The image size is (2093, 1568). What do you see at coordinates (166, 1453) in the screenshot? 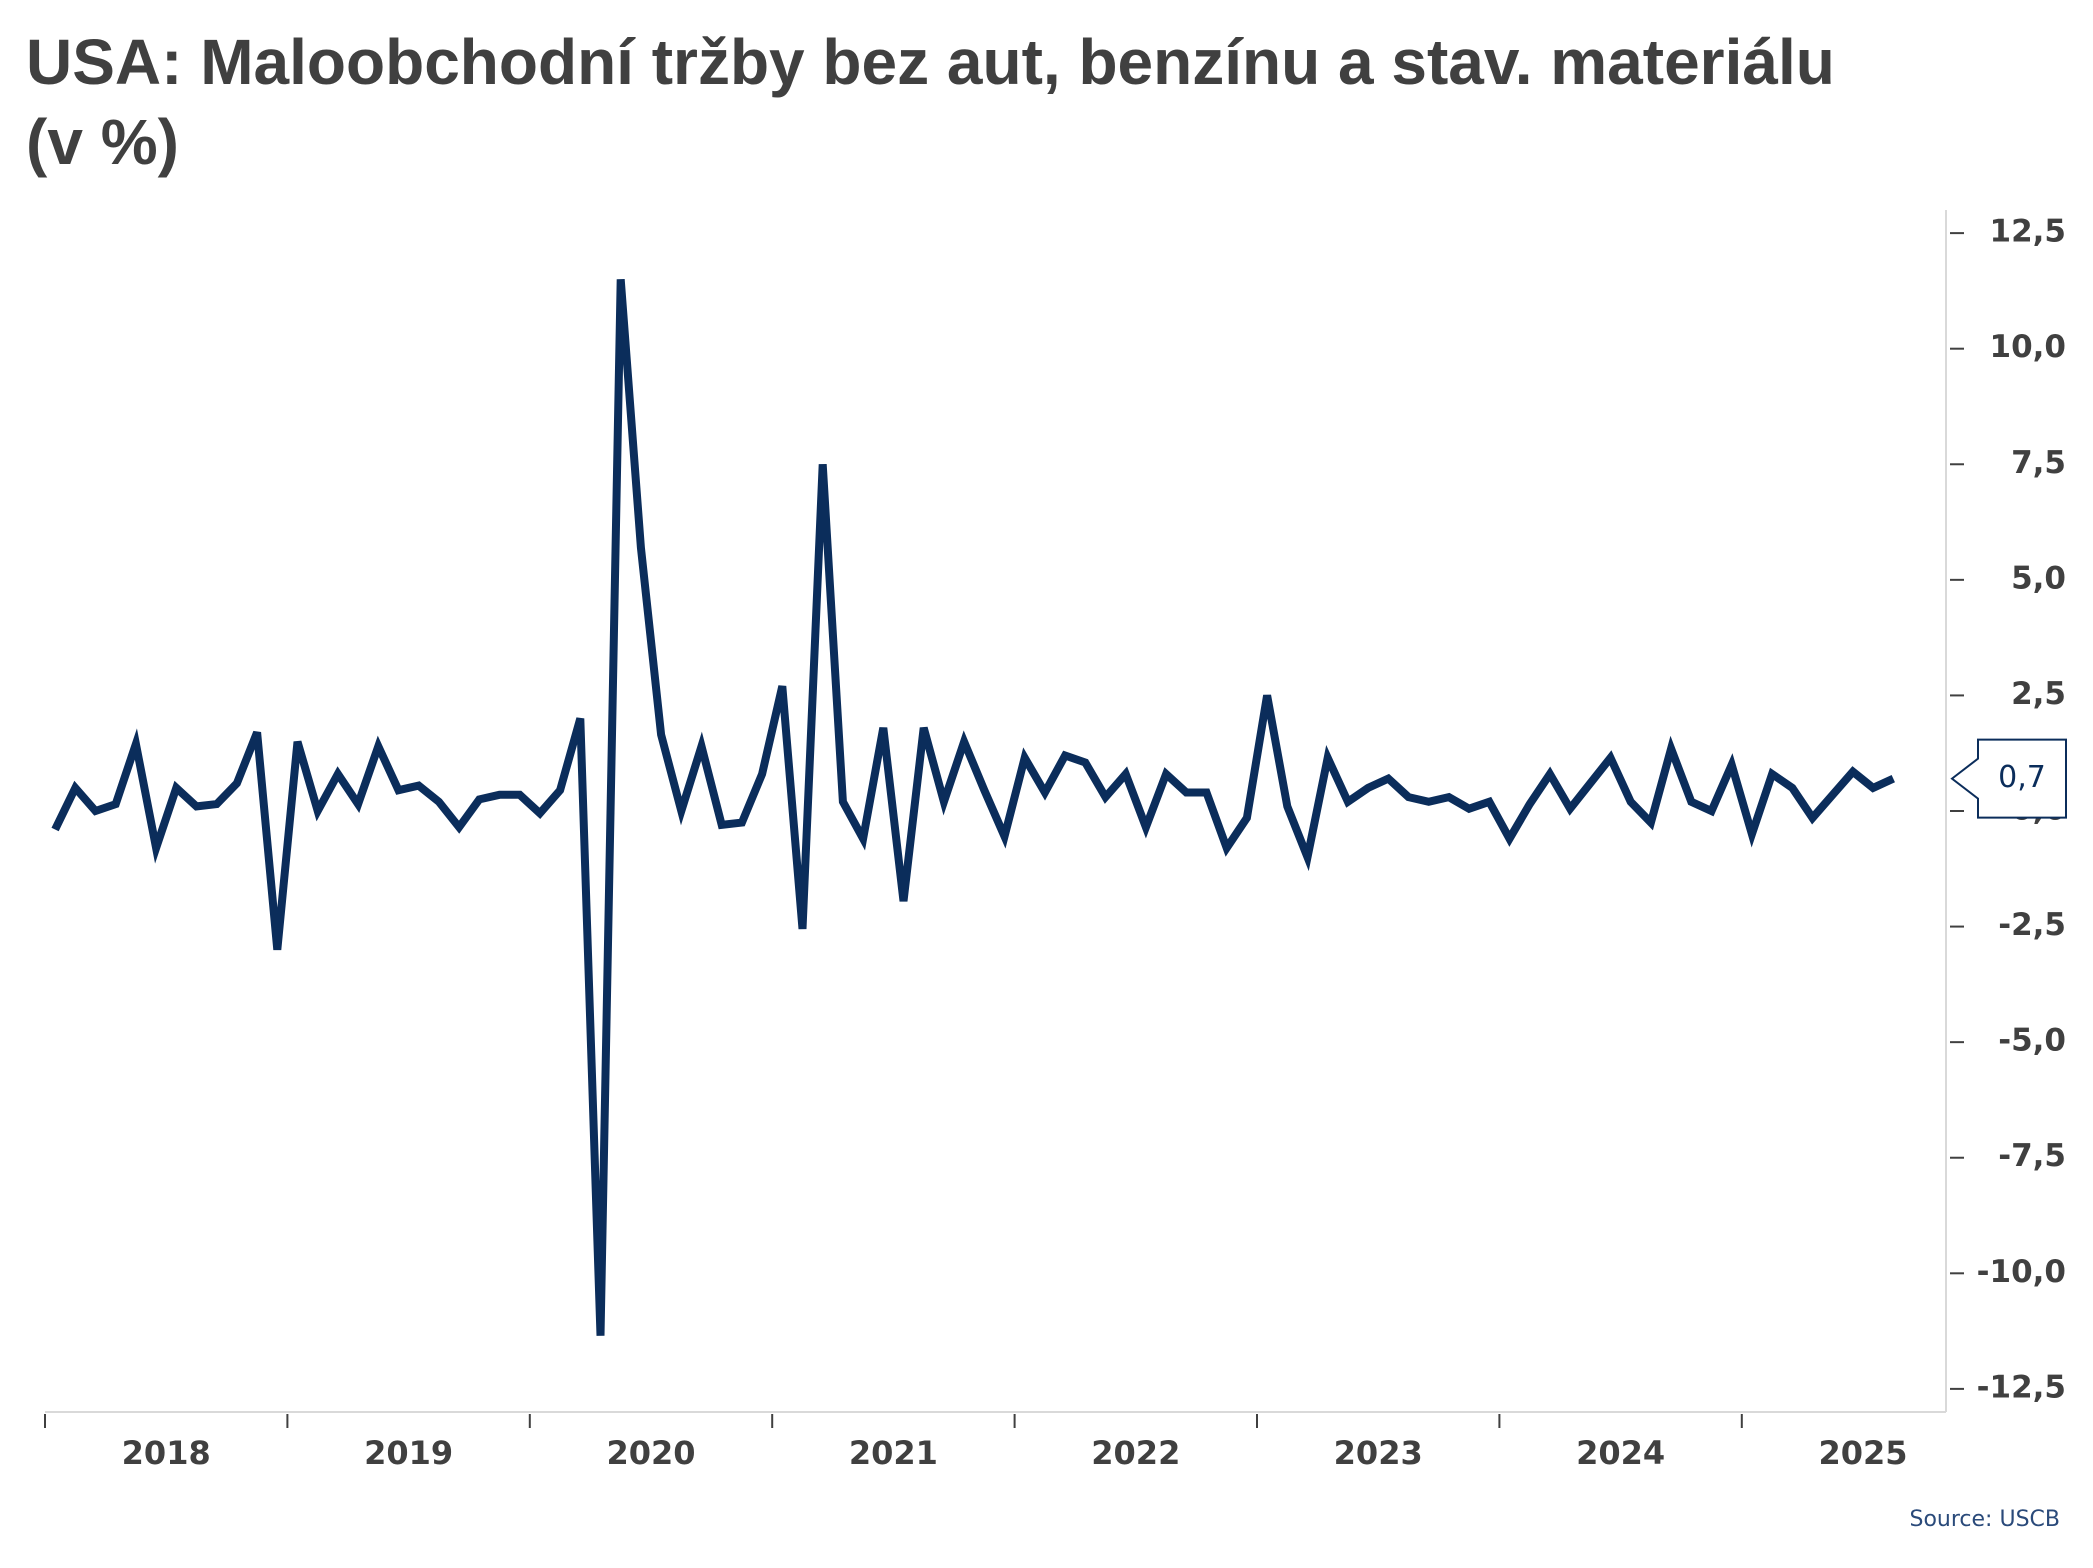
I see `x-tick-label: 2018` at bounding box center [166, 1453].